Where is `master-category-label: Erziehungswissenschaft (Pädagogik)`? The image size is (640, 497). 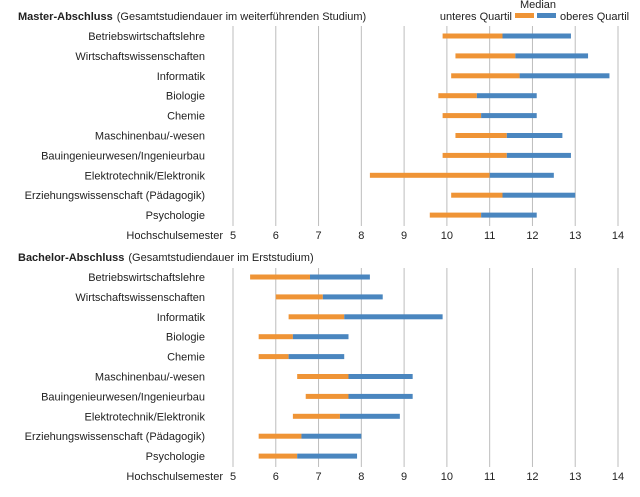
master-category-label: Erziehungswissenschaft (Pädagogik) is located at coordinates (115, 196).